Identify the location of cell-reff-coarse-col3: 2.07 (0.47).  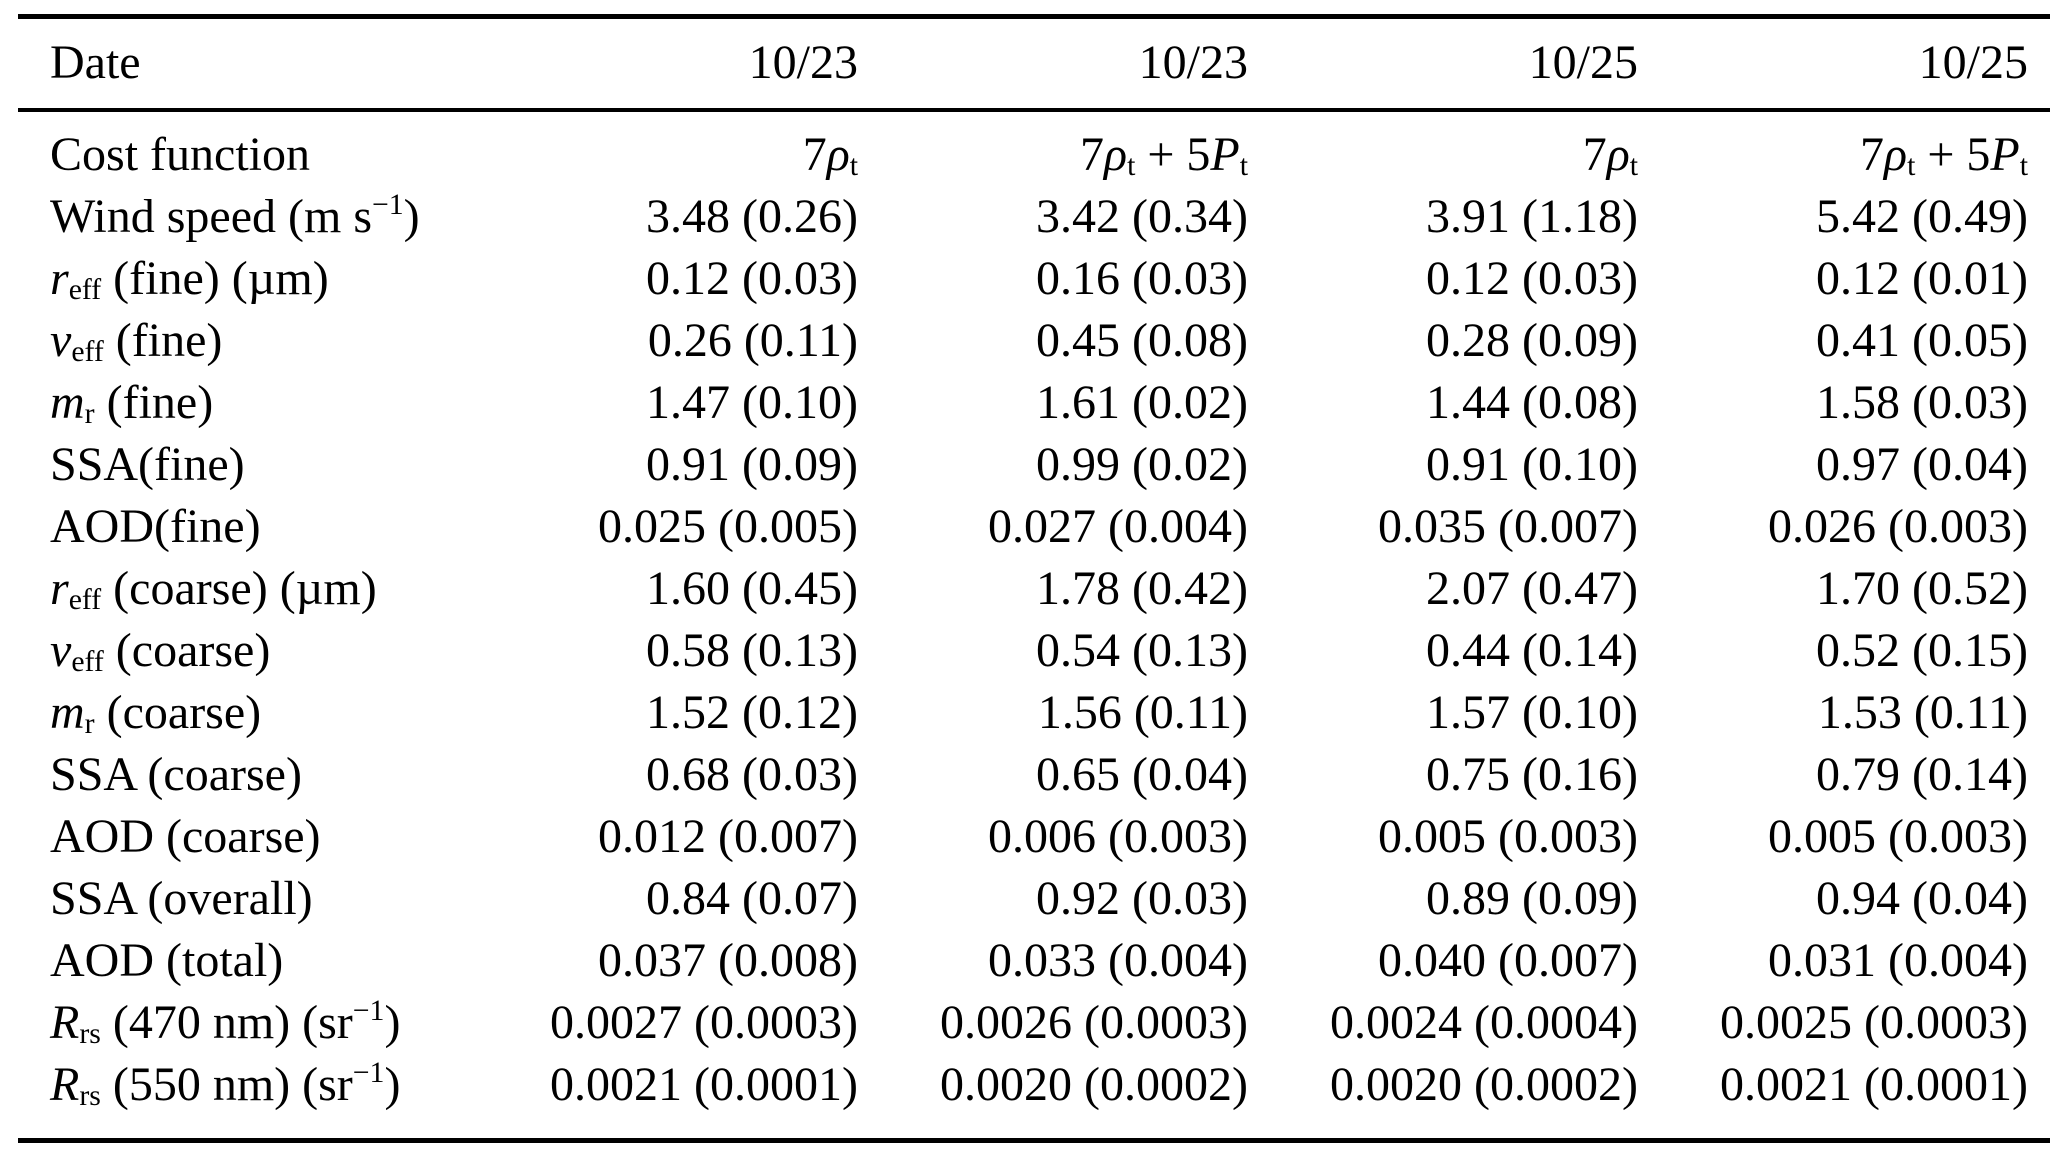
(1532, 588).